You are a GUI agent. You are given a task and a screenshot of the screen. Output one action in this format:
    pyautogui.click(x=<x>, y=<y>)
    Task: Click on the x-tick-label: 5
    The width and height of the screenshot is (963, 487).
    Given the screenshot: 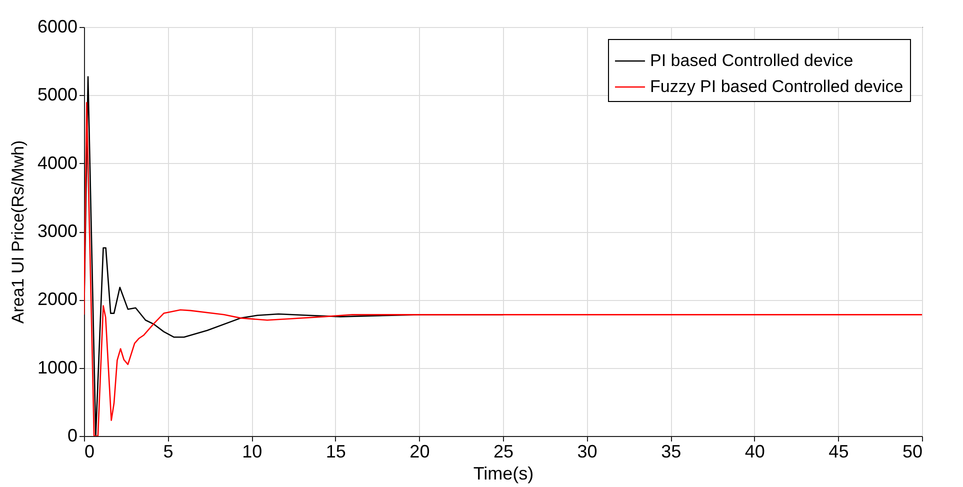 What is the action you would take?
    pyautogui.click(x=168, y=452)
    